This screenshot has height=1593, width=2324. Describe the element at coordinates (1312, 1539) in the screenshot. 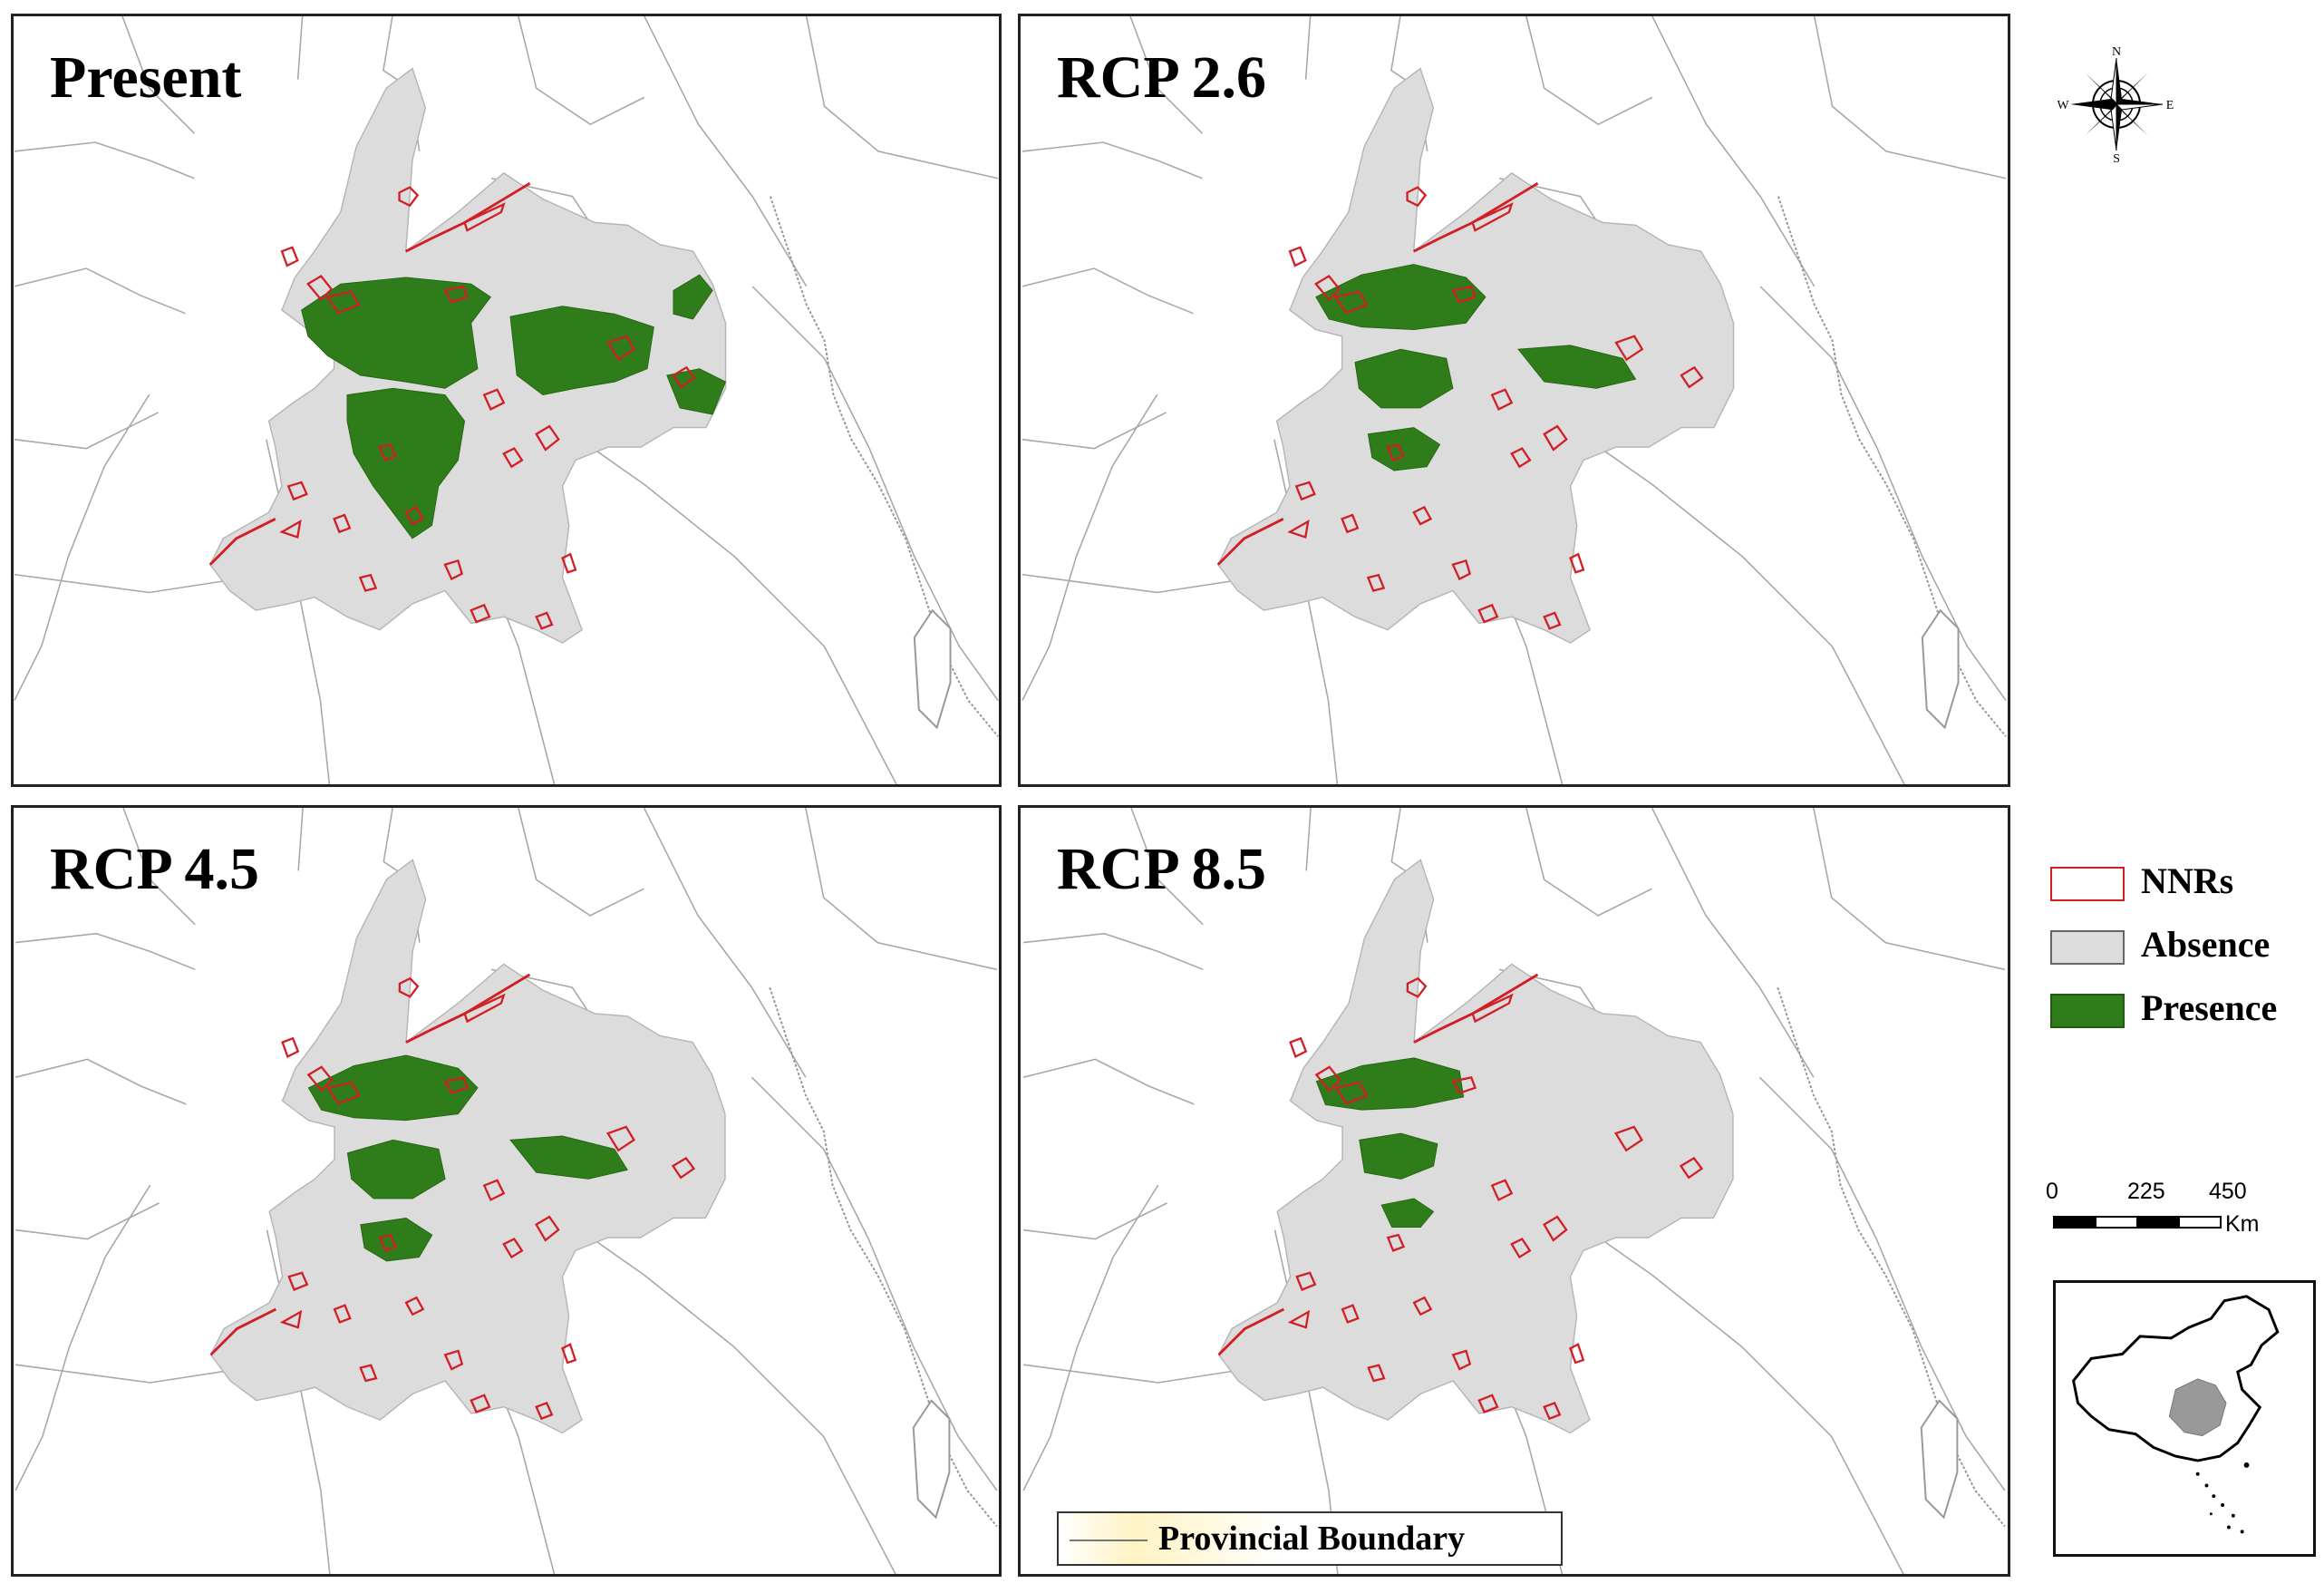

I see `provincial-boundary-label: Provincial Boundary` at that location.